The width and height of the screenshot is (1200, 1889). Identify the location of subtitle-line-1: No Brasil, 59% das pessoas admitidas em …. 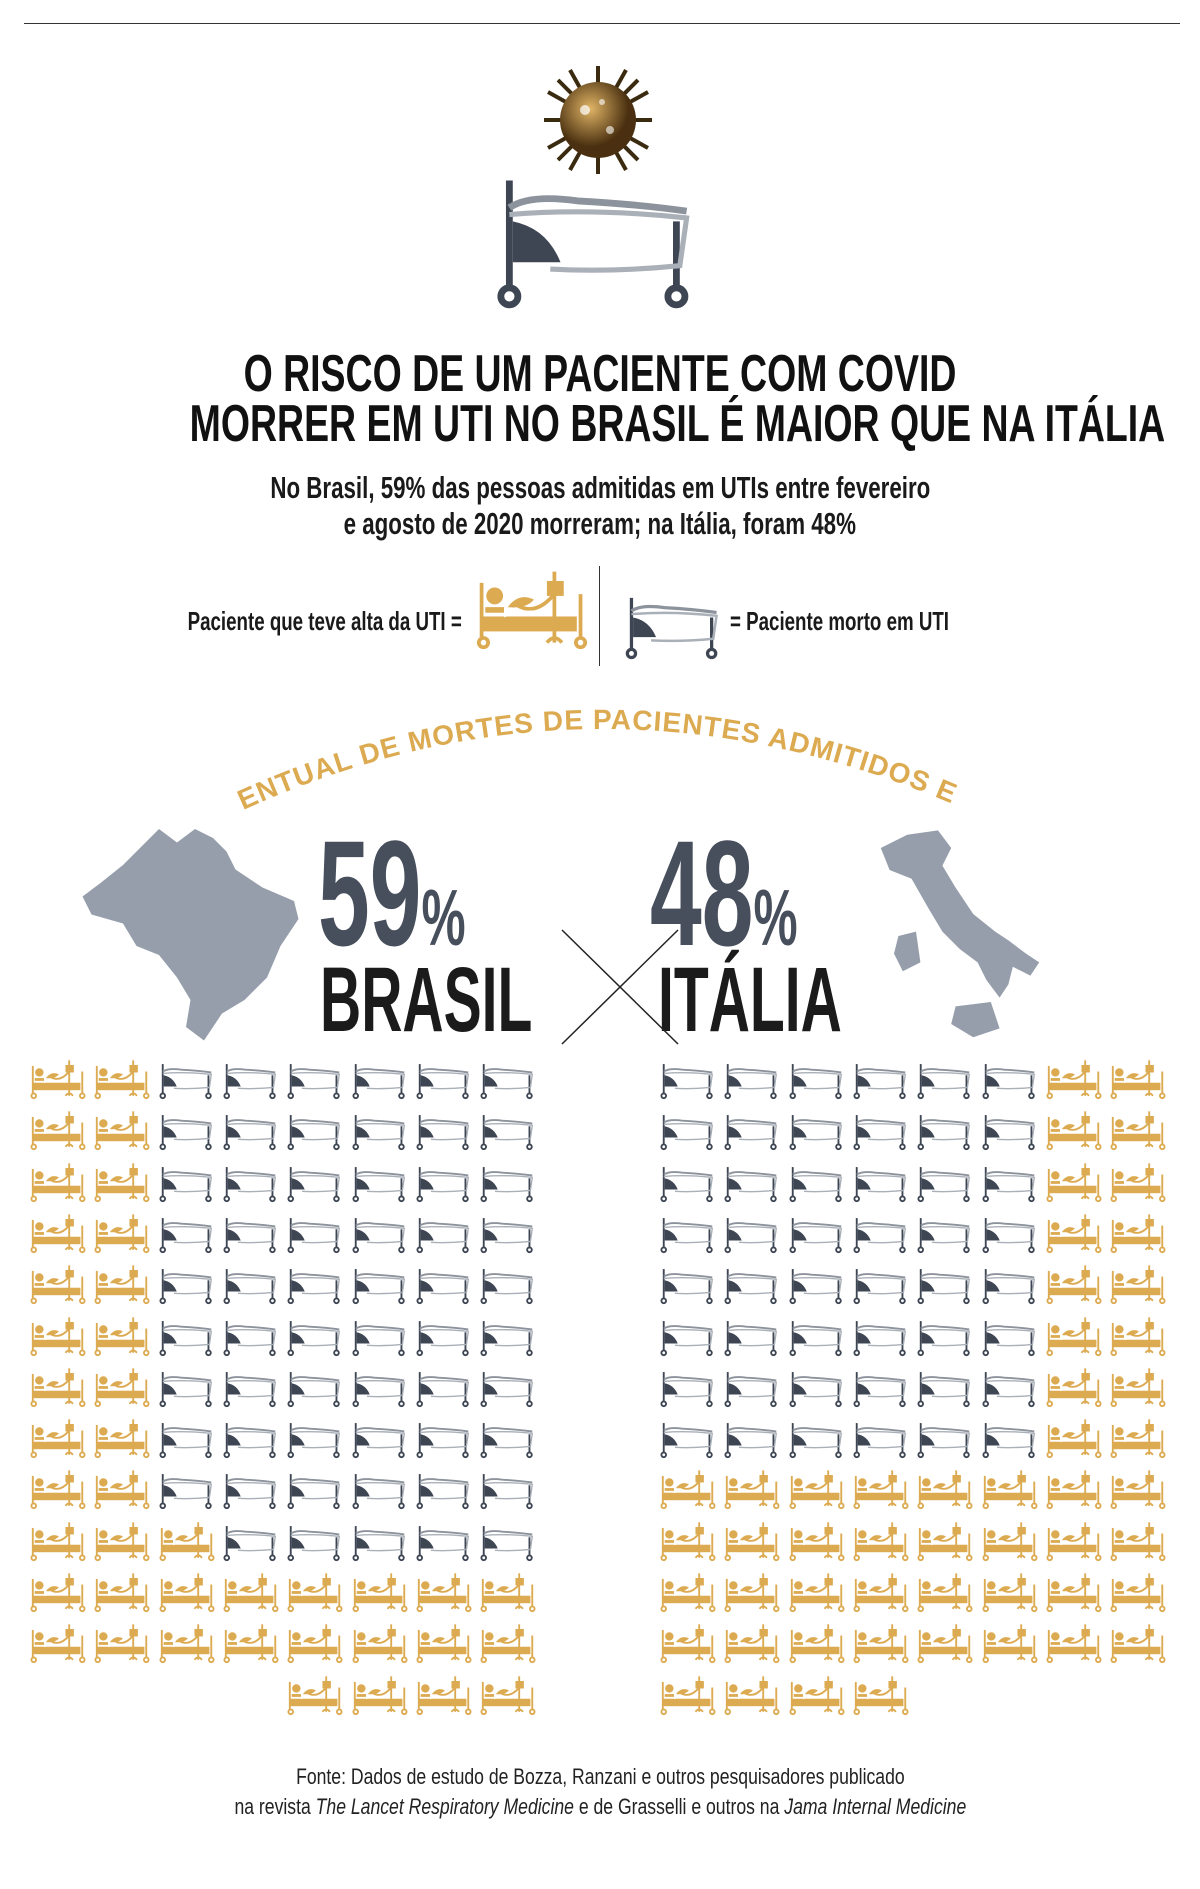
(600, 487).